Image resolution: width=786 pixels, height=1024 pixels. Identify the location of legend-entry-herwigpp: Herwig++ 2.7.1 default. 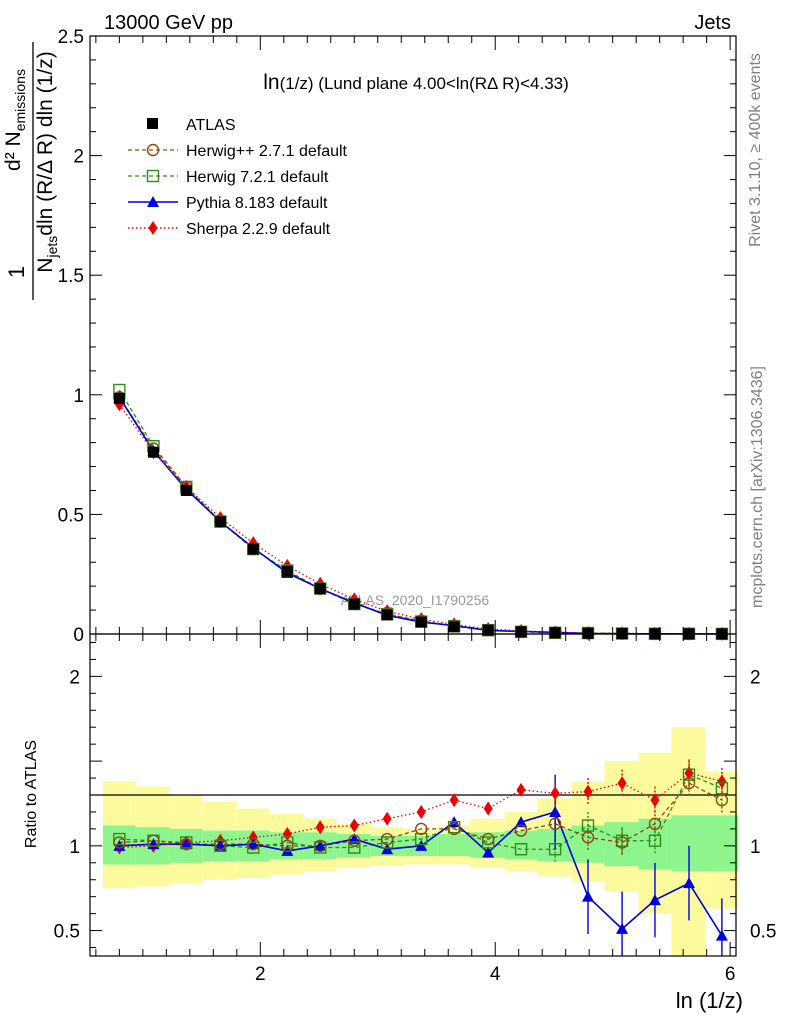
(238, 151).